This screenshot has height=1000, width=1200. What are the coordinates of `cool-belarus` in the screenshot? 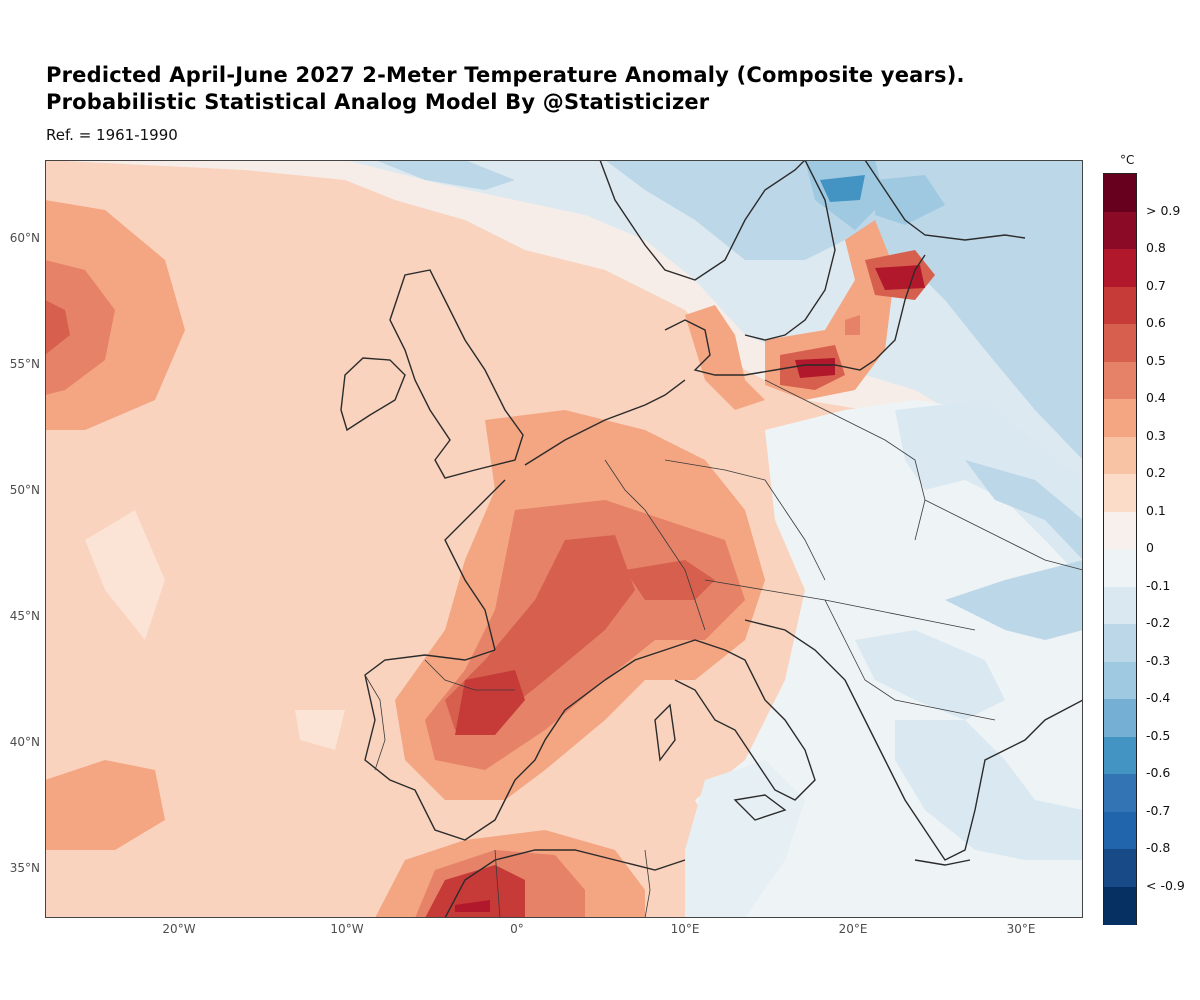 It's located at (1024, 510).